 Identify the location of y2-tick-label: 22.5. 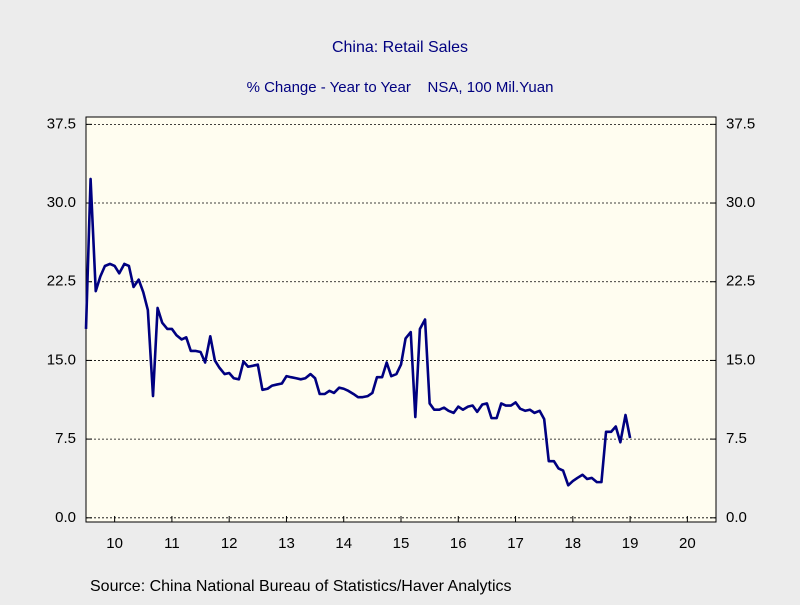
(740, 281).